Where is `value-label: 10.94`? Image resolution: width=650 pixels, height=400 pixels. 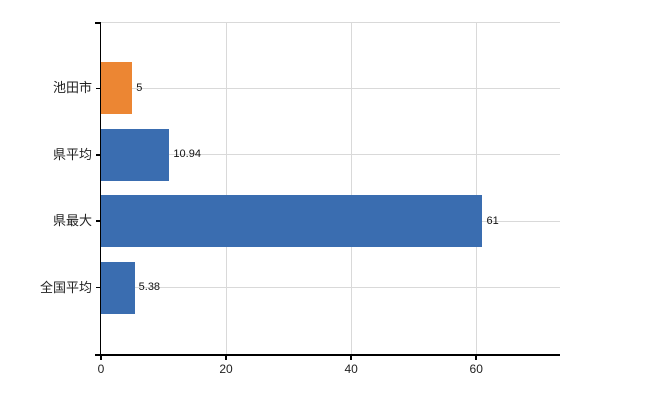
value-label: 10.94 is located at coordinates (187, 154).